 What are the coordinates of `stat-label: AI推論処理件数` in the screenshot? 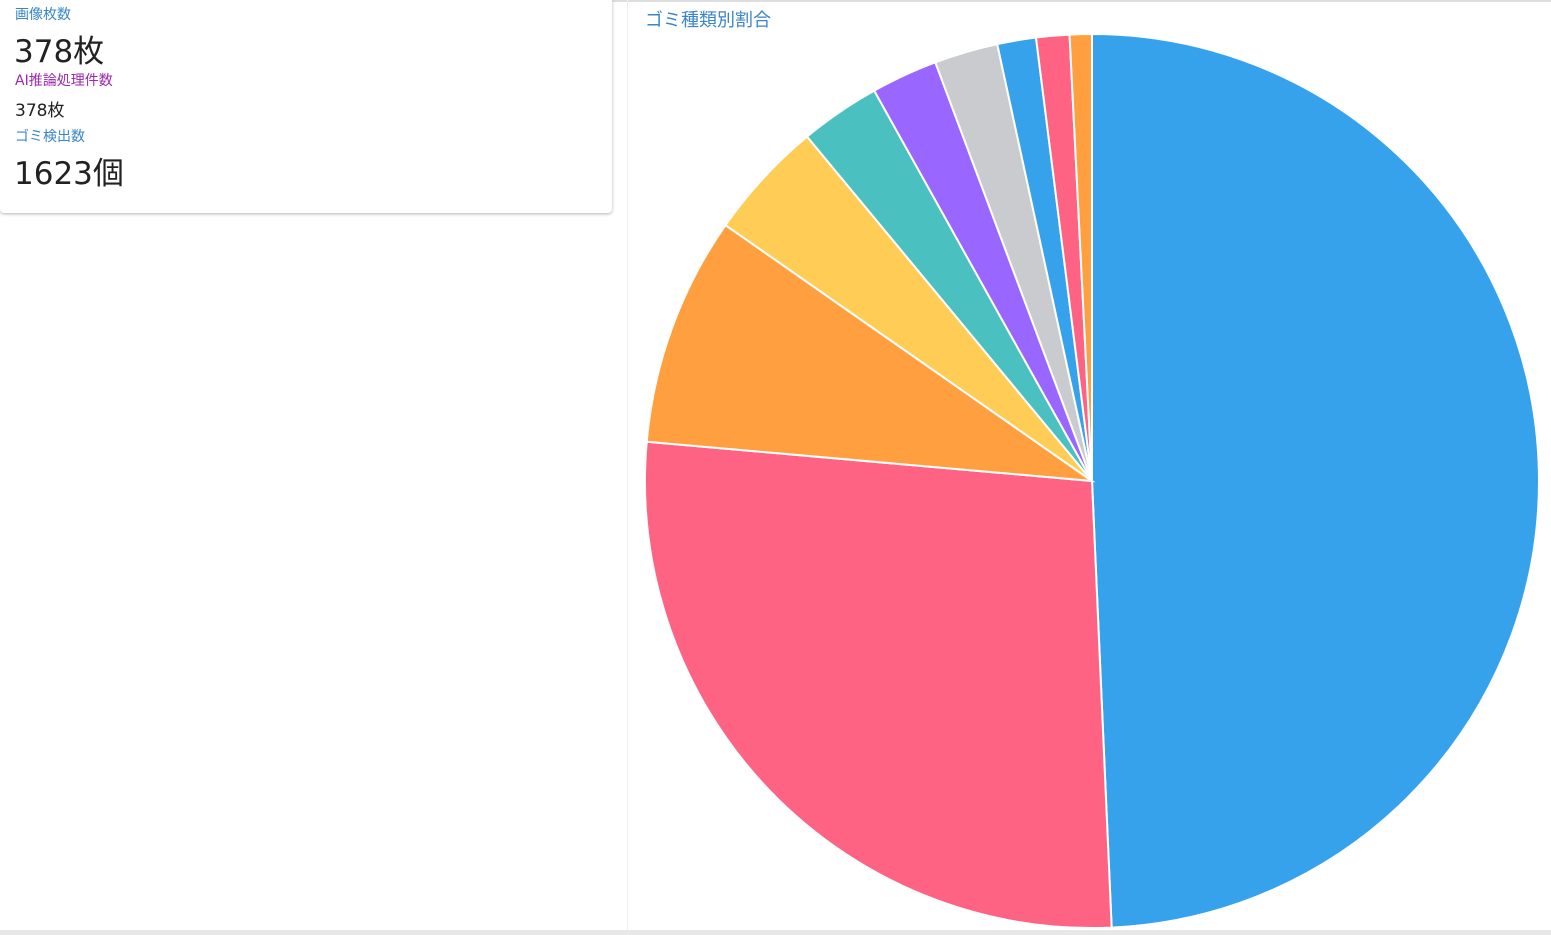 It's located at (64, 81).